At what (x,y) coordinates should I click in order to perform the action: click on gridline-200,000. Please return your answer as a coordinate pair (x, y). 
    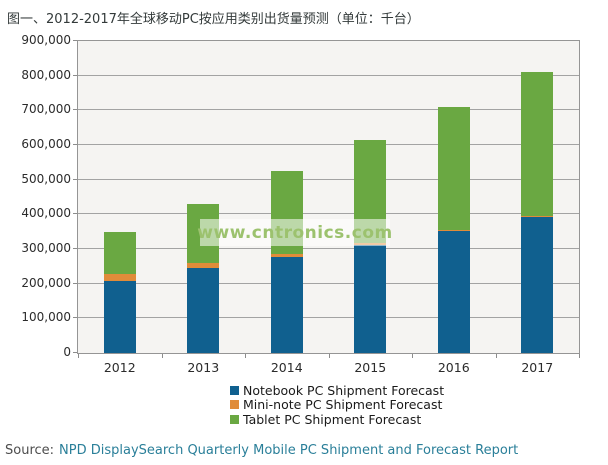
    Looking at the image, I should click on (328, 283).